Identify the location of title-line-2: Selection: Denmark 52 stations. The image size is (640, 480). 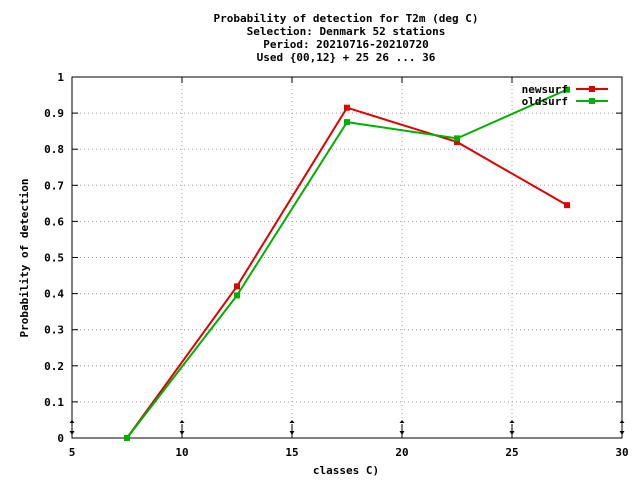
(346, 31).